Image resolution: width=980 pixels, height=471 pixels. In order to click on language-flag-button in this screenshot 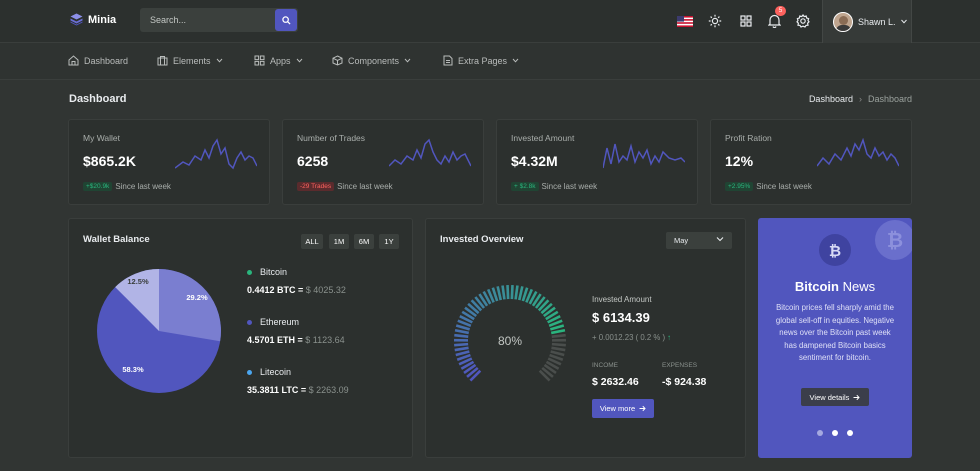, I will do `click(685, 21)`.